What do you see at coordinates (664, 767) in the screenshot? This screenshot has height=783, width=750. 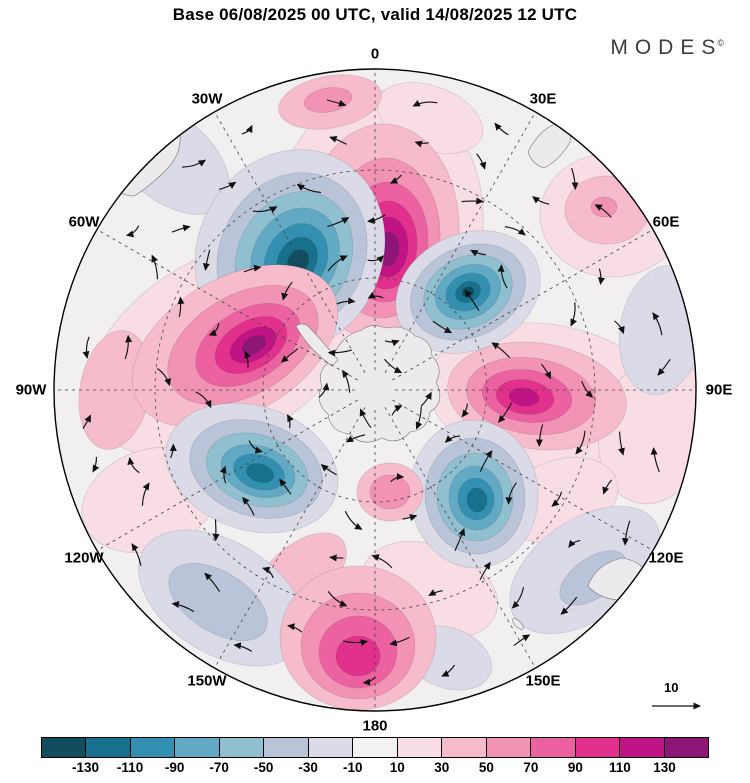 I see `colorbar-tick-label: 130` at bounding box center [664, 767].